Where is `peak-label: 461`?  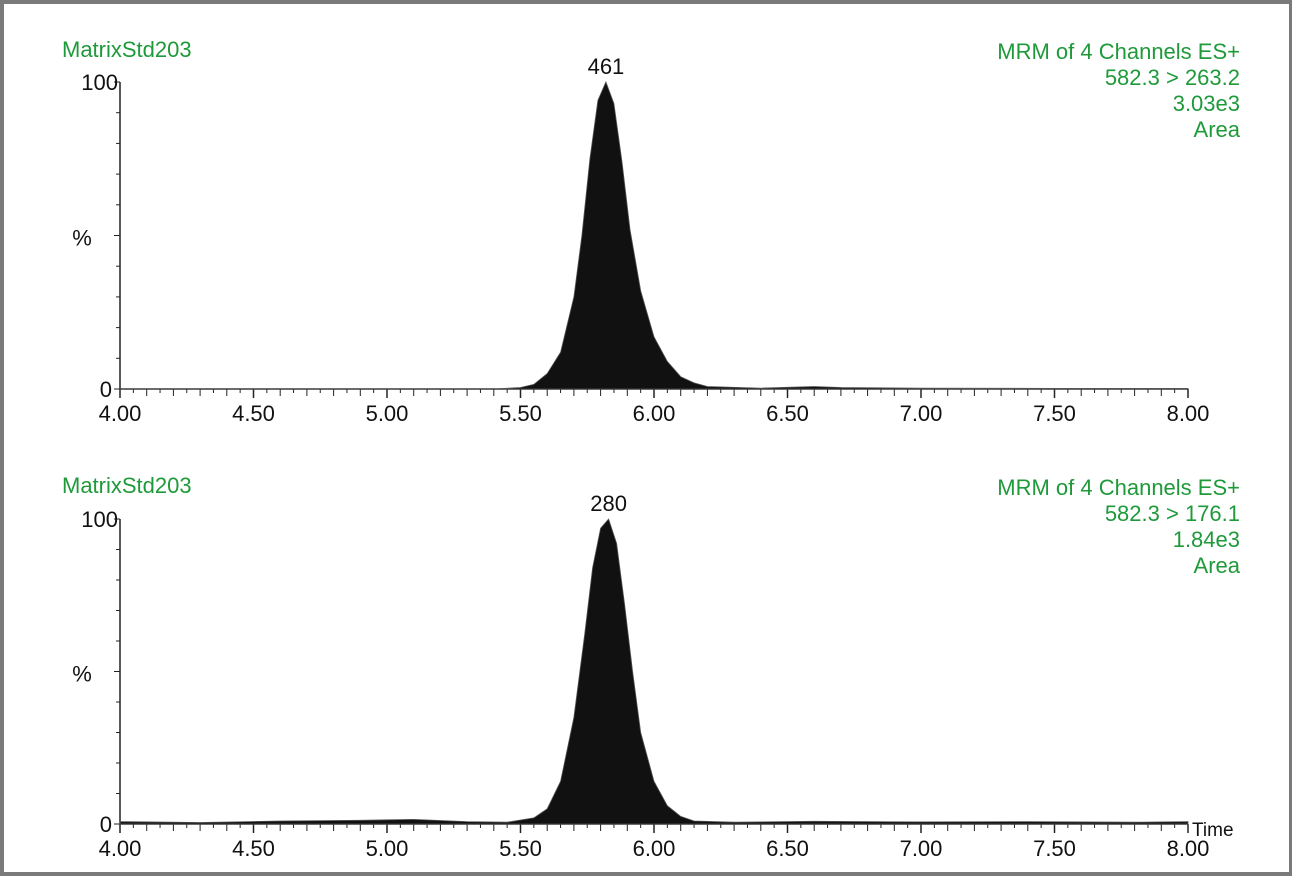
peak-label: 461 is located at coordinates (606, 66).